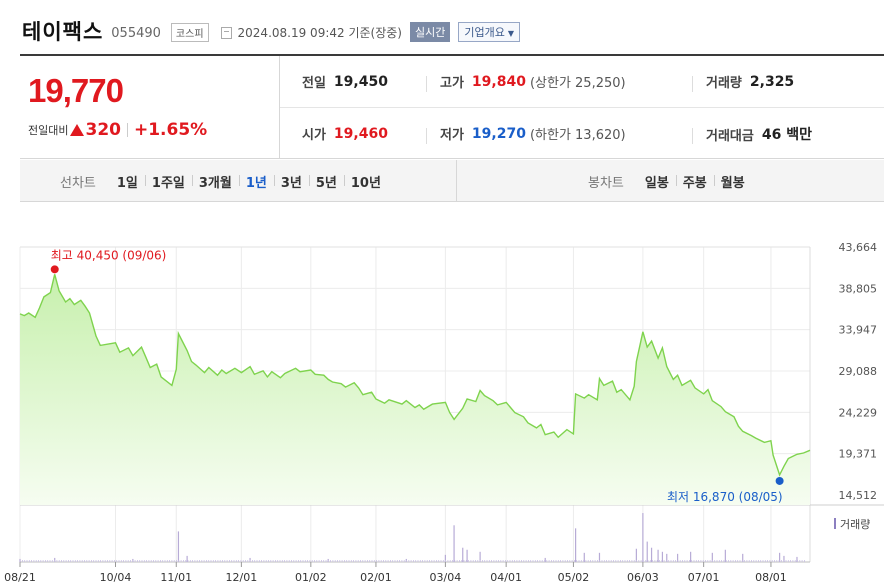 Image resolution: width=884 pixels, height=586 pixels. What do you see at coordinates (291, 181) in the screenshot?
I see `period-3y: 3년` at bounding box center [291, 181].